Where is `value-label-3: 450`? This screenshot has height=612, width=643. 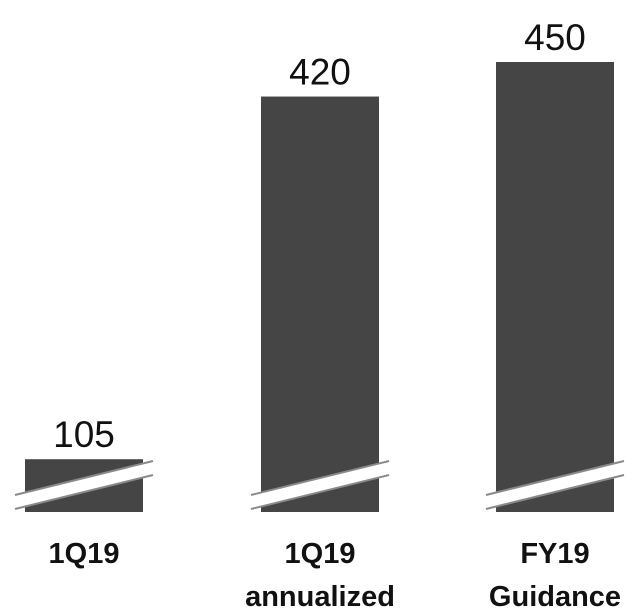 value-label-3: 450 is located at coordinates (555, 37).